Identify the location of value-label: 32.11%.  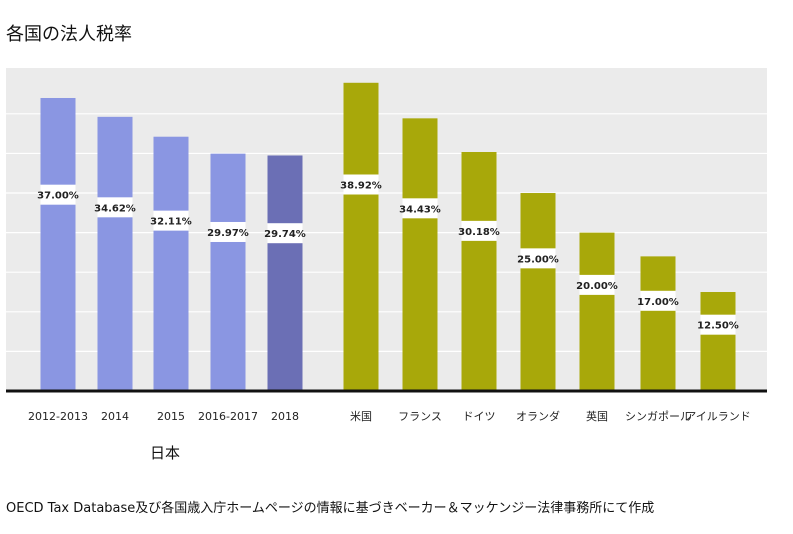
(171, 222).